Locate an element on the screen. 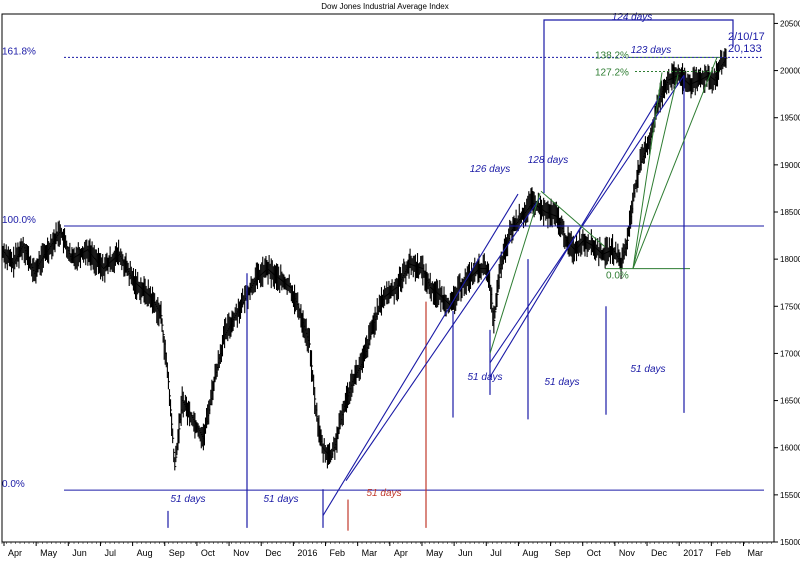 This screenshot has width=800, height=562. y-tick-label: 20500 is located at coordinates (790, 23).